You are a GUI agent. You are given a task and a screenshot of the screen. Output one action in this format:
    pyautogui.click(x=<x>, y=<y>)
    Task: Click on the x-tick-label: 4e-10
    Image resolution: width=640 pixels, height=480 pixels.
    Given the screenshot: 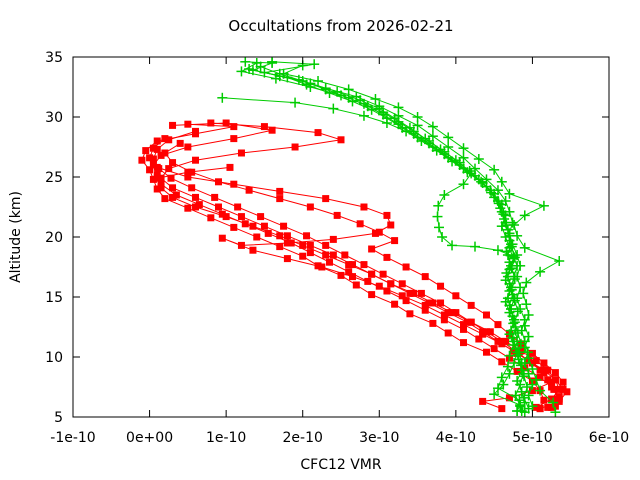 What is the action you would take?
    pyautogui.click(x=456, y=438)
    